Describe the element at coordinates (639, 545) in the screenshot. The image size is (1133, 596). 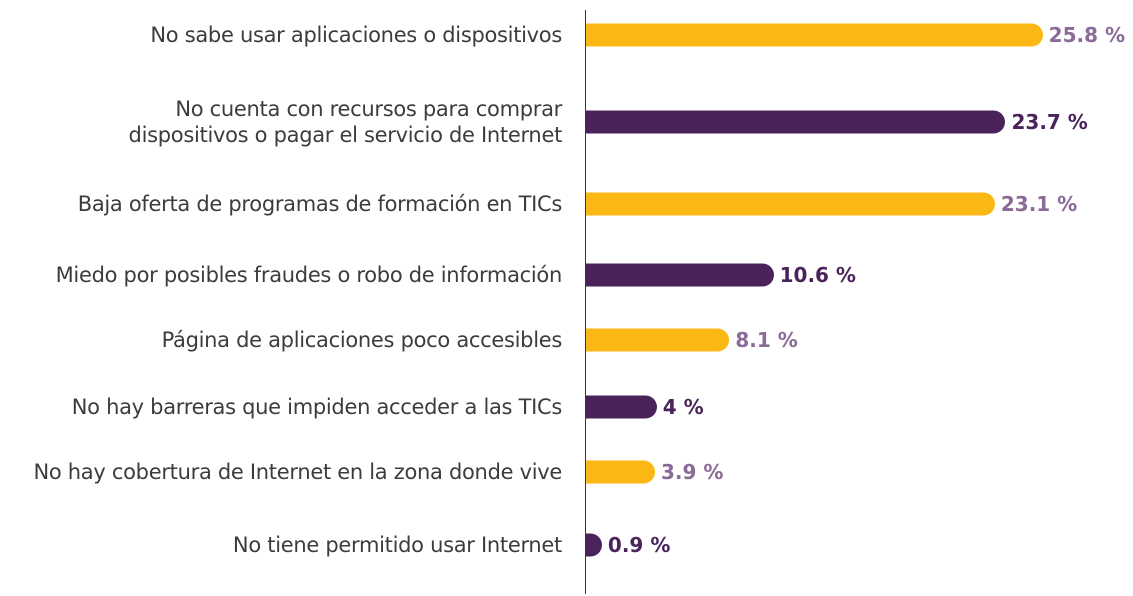
I see `value-label: 0.9 %` at that location.